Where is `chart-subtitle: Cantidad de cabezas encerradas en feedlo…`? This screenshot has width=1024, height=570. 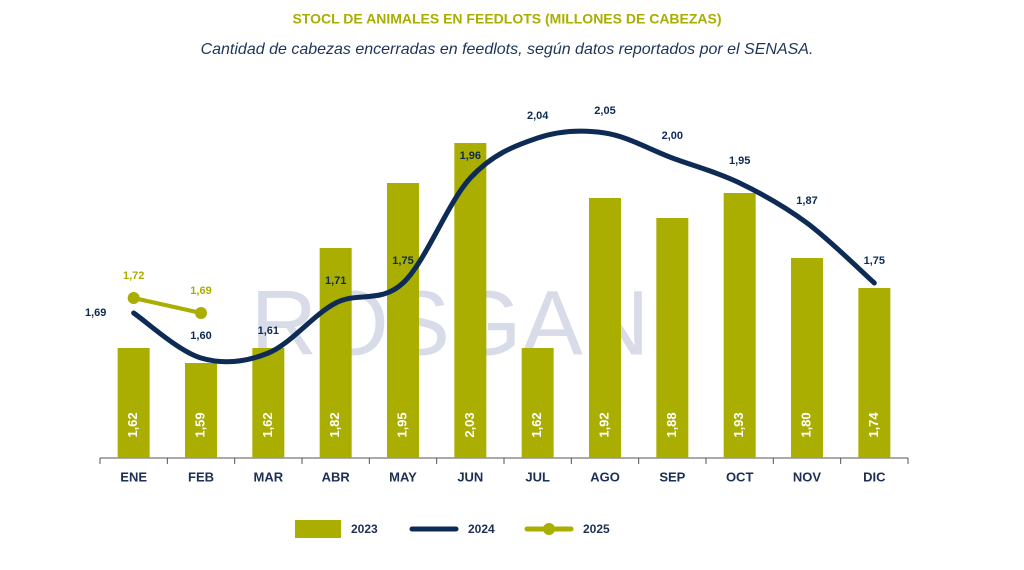 chart-subtitle: Cantidad de cabezas encerradas en feedlo… is located at coordinates (507, 49).